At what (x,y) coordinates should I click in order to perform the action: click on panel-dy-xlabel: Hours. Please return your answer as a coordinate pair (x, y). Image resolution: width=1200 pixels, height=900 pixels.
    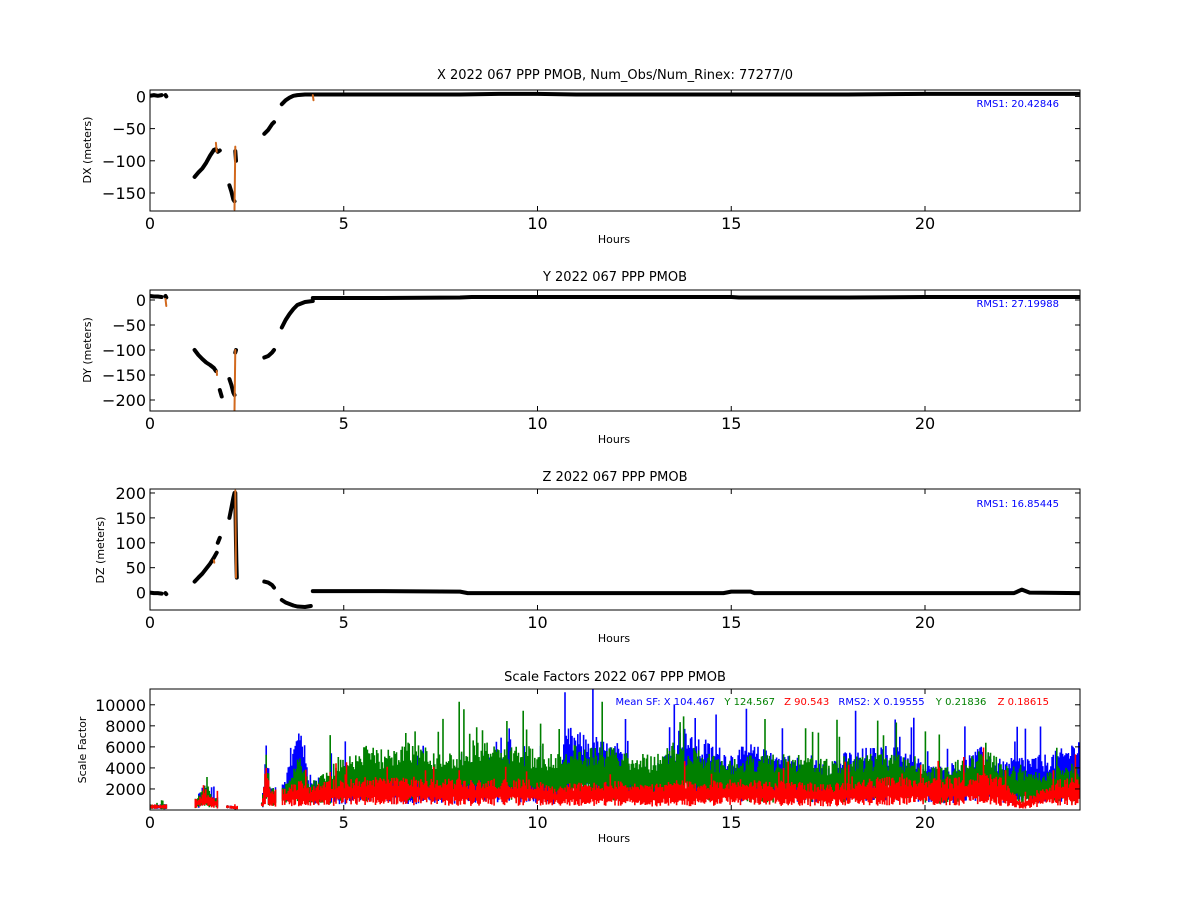
    Looking at the image, I should click on (614, 439).